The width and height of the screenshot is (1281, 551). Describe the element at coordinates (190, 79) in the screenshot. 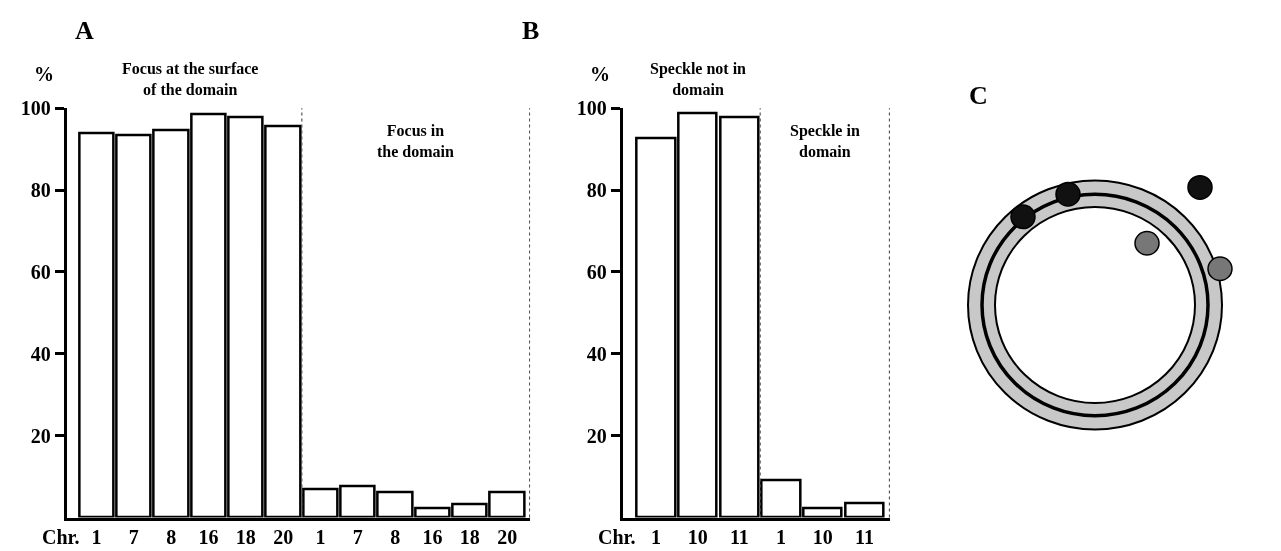

I see `text: Focus at the surface of the domain` at that location.